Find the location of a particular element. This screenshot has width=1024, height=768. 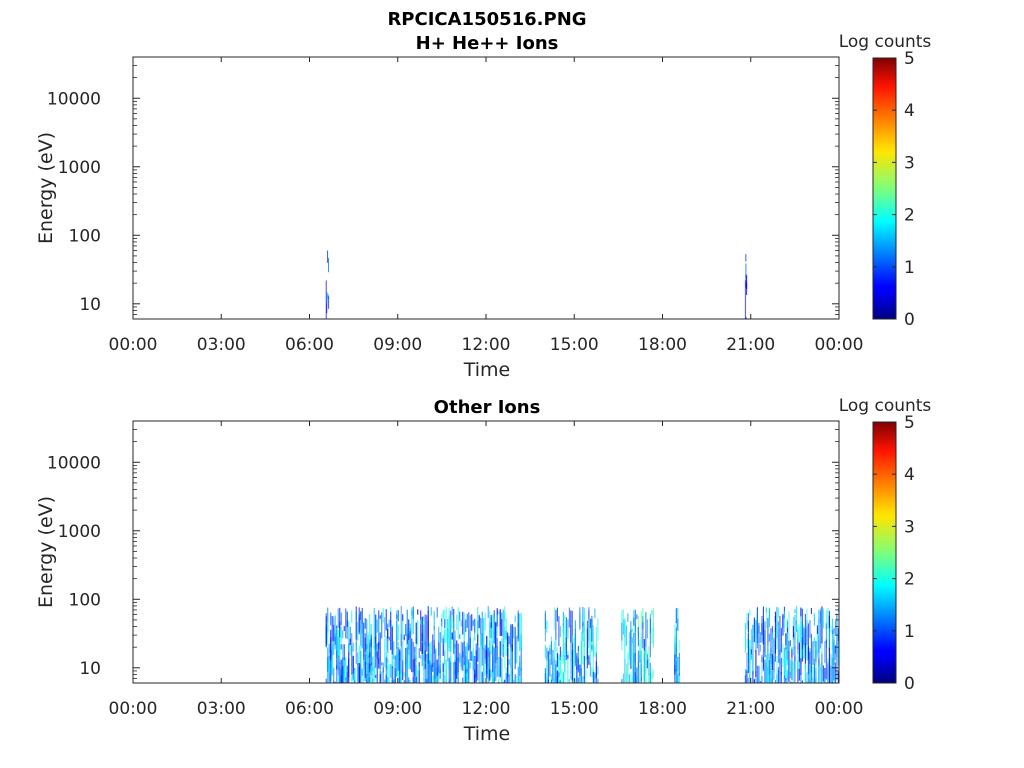

x-tick-label: 00:00 is located at coordinates (839, 709).